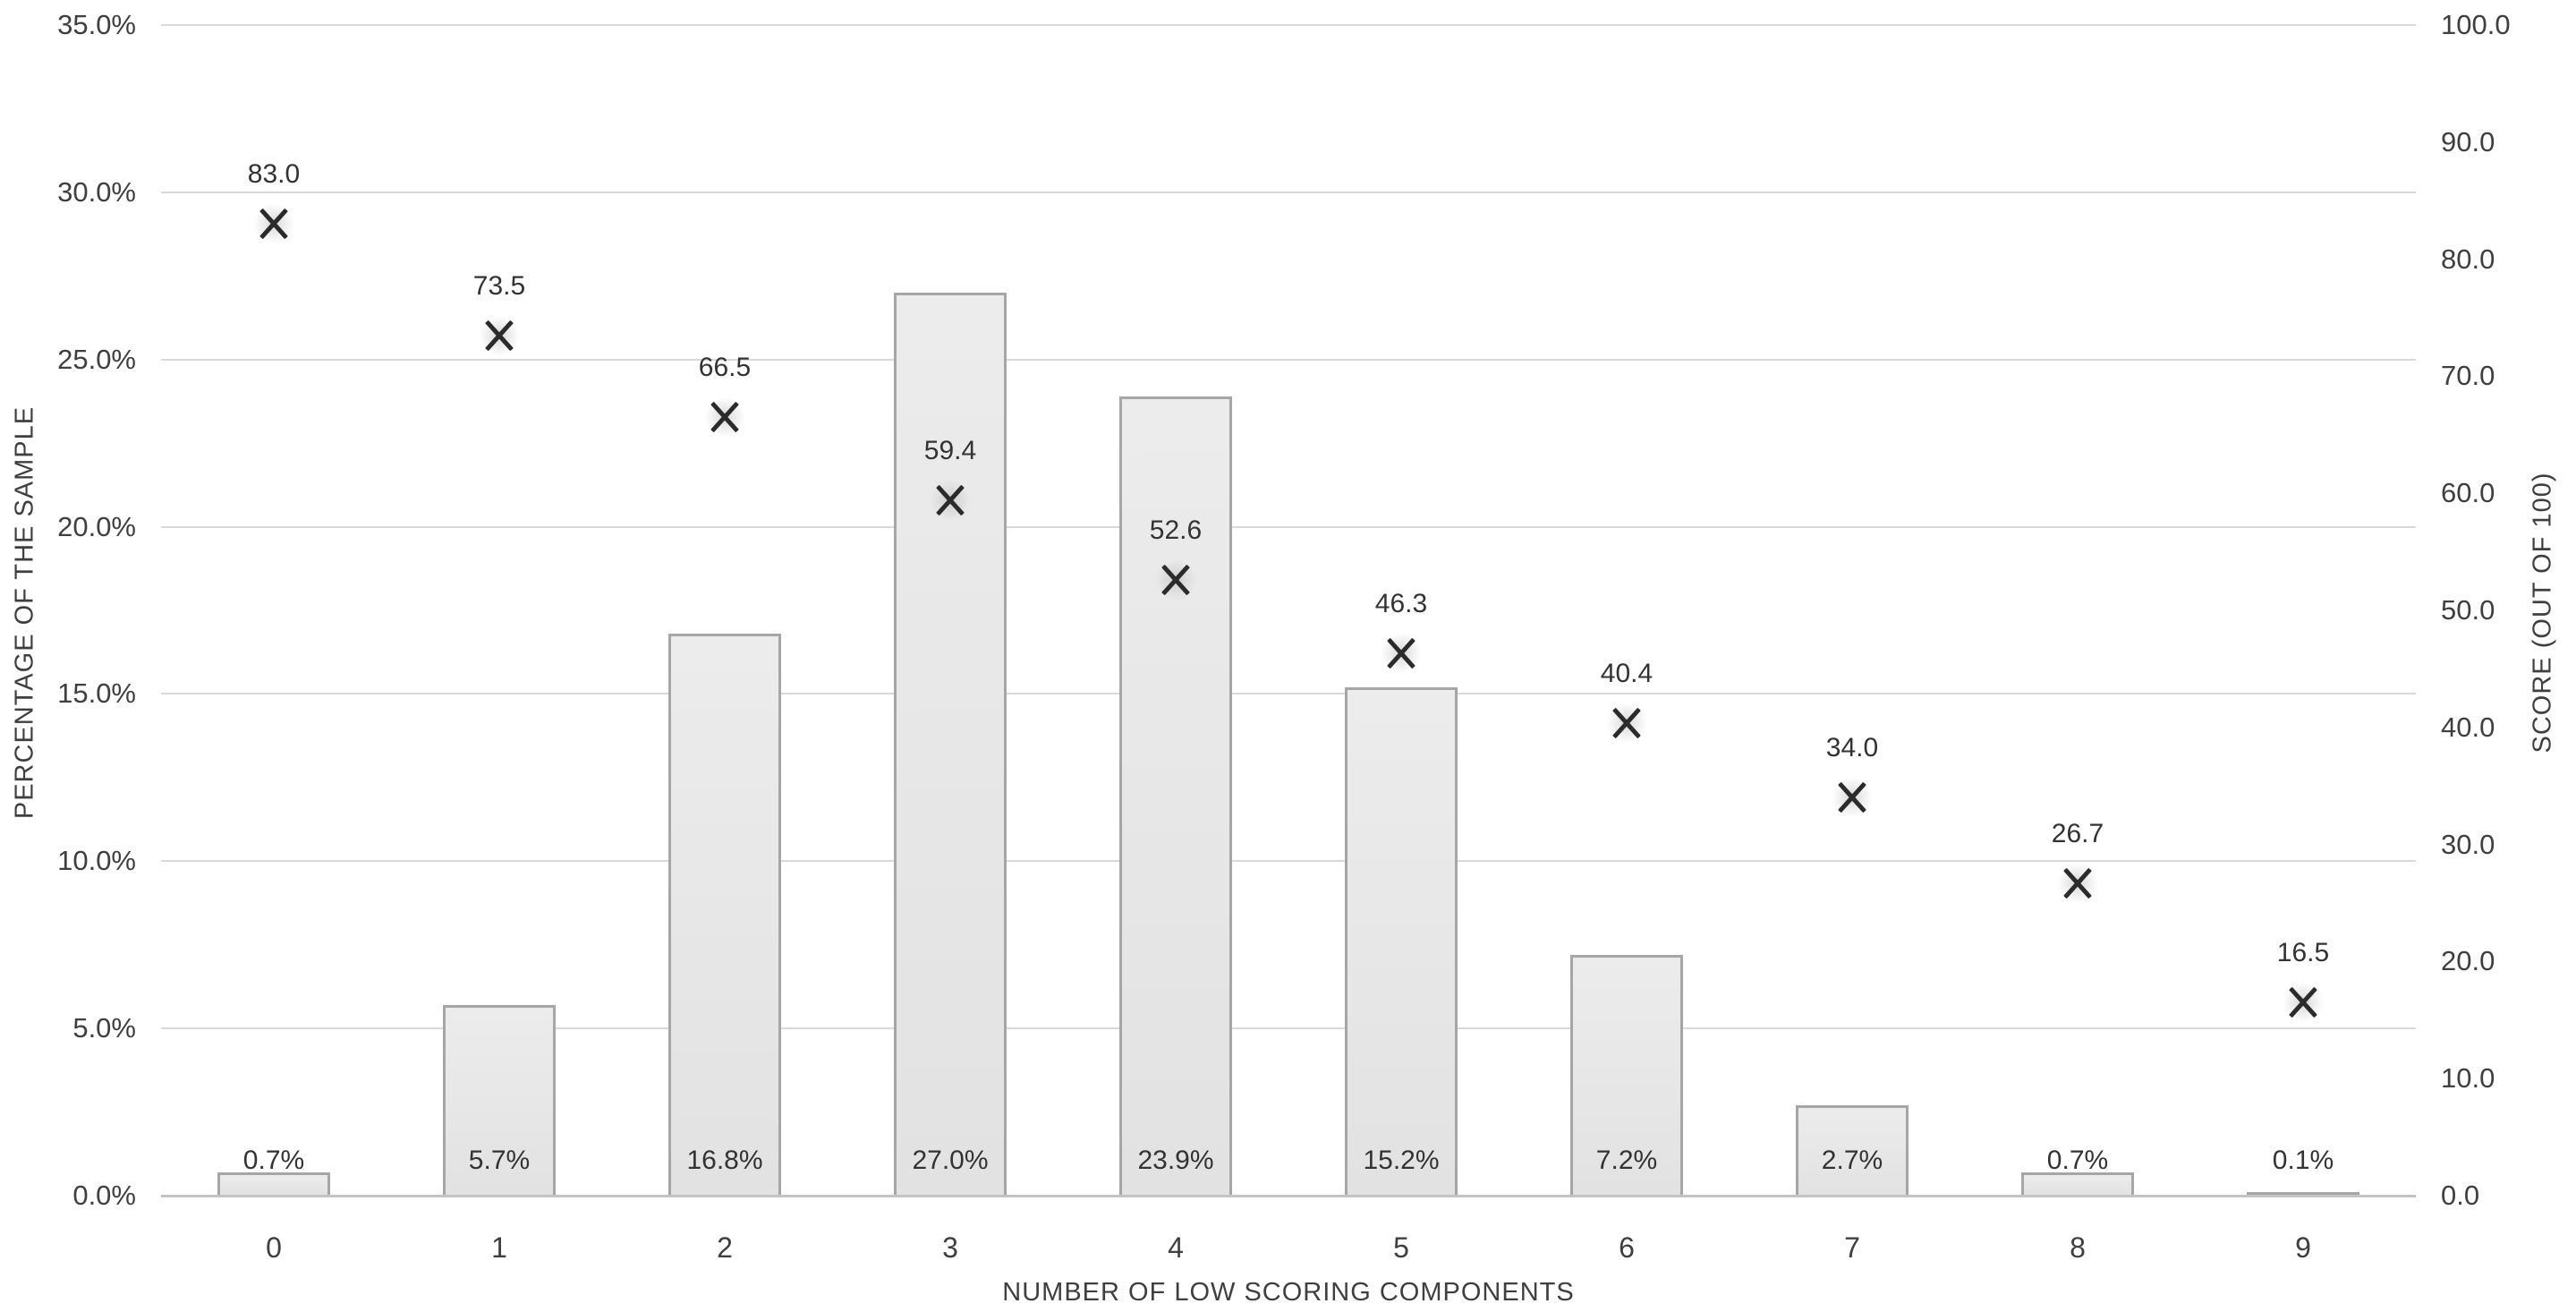 This screenshot has width=2576, height=1312. Describe the element at coordinates (1626, 1160) in the screenshot. I see `bar-value-label: 7.2%` at that location.